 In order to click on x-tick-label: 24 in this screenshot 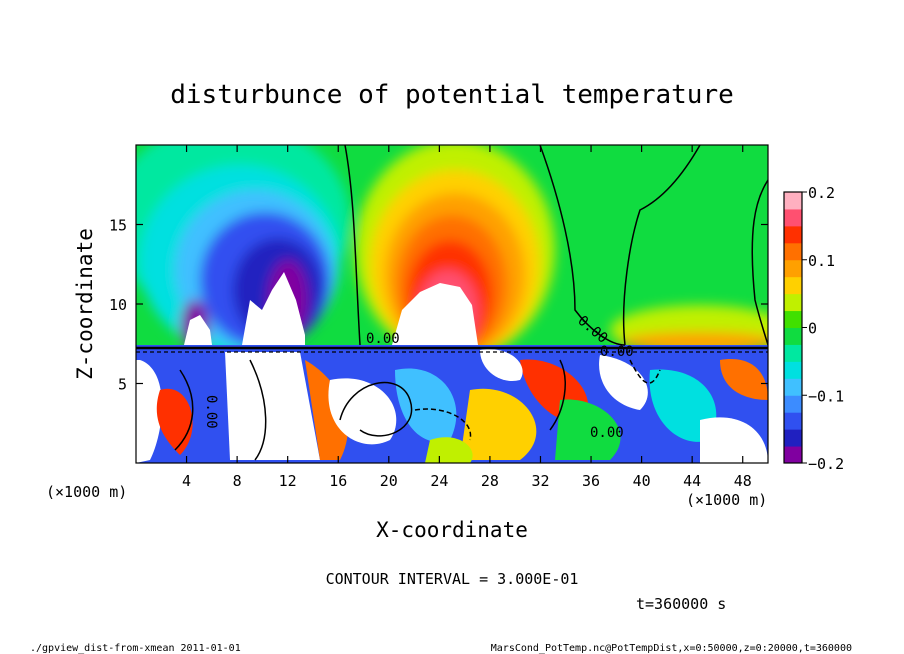, I will do `click(439, 481)`.